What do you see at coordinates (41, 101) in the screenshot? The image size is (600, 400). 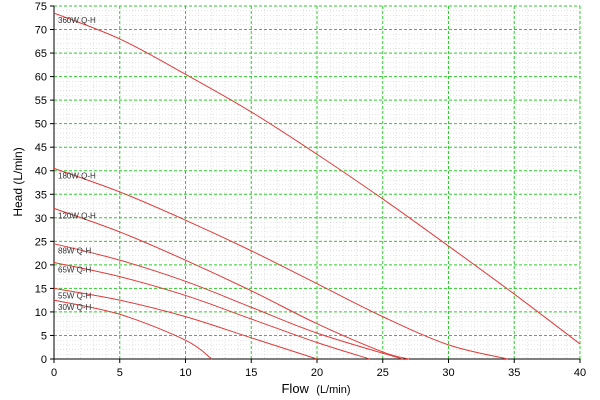 I see `y-tick-label: 55` at bounding box center [41, 101].